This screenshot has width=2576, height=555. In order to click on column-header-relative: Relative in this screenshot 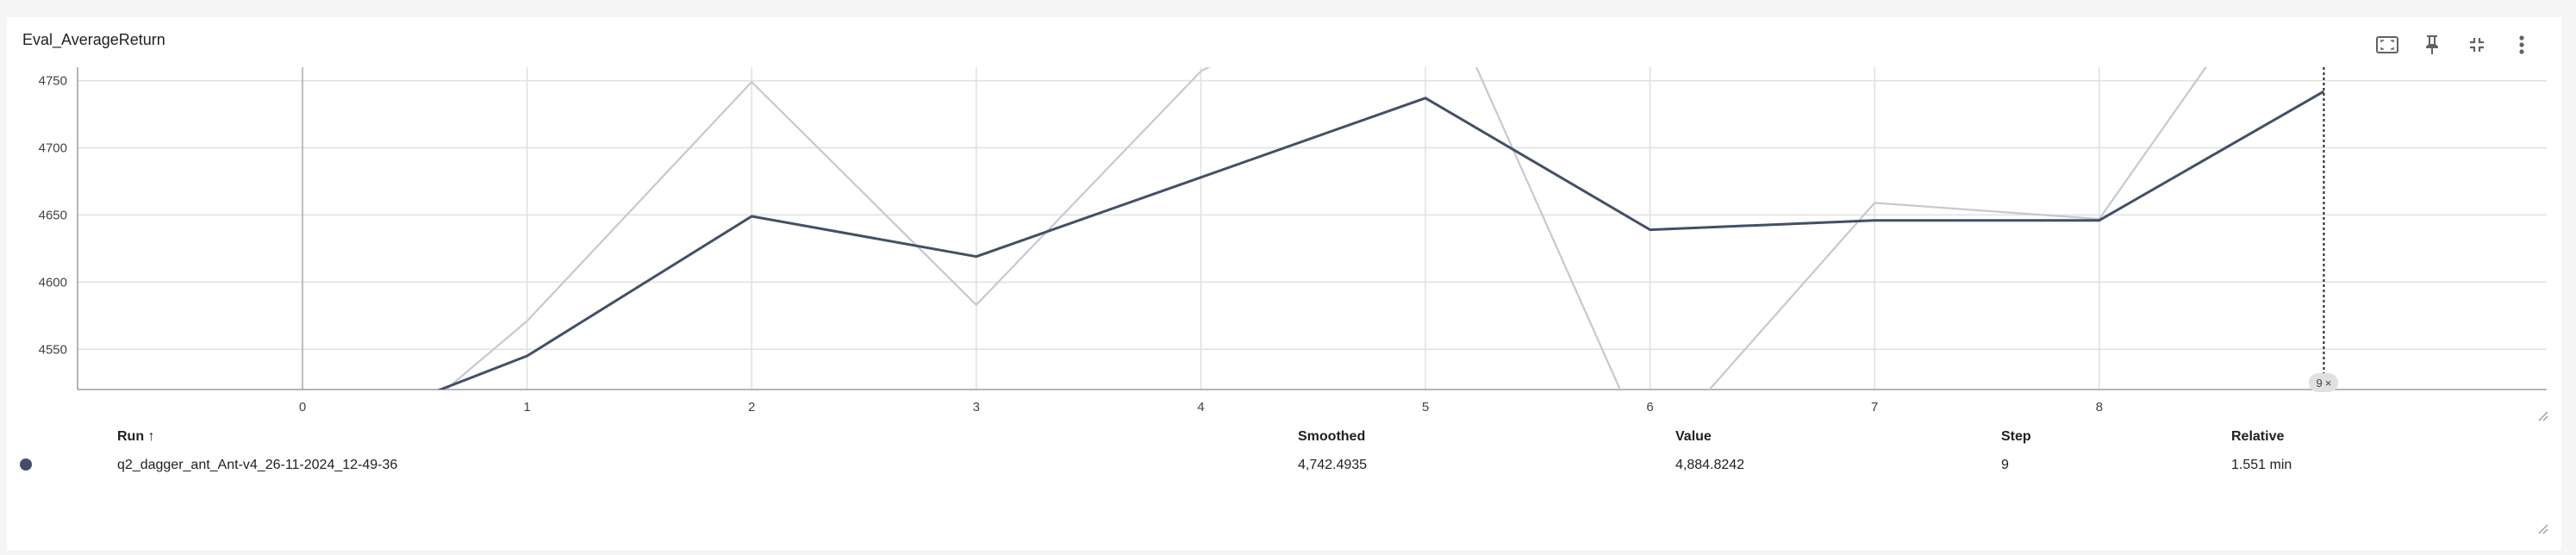, I will do `click(2258, 436)`.